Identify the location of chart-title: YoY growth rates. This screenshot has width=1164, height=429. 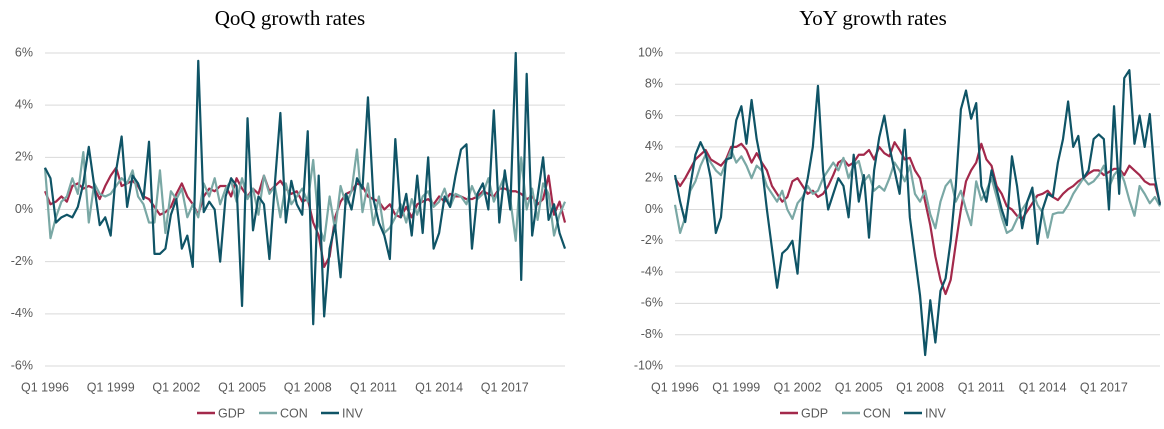
(873, 18).